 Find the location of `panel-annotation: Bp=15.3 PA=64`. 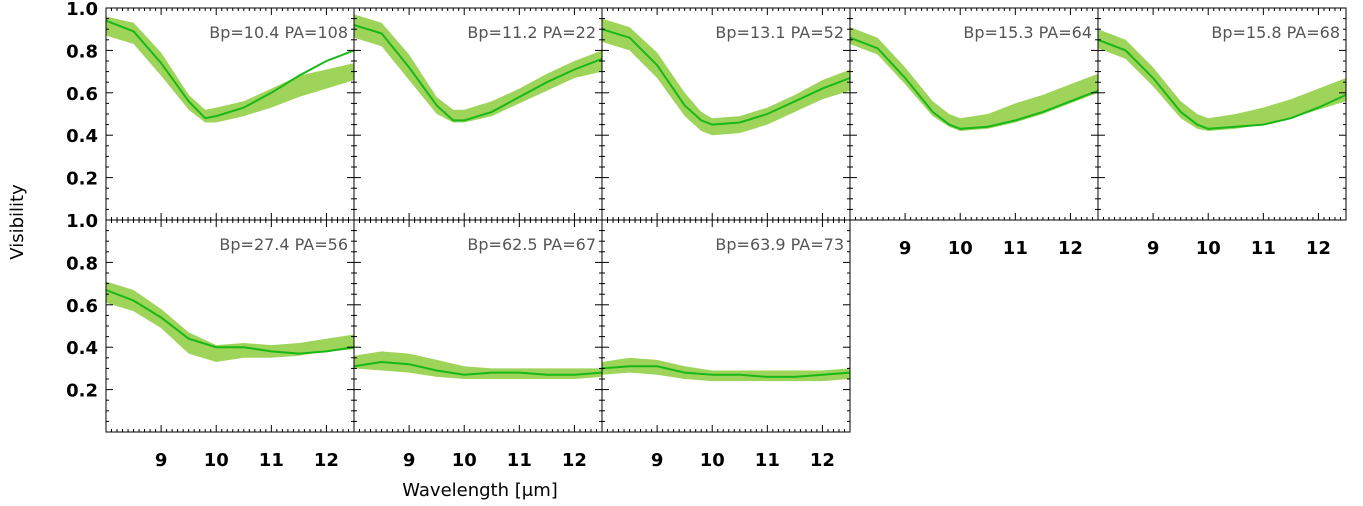

panel-annotation: Bp=15.3 PA=64 is located at coordinates (1027, 32).